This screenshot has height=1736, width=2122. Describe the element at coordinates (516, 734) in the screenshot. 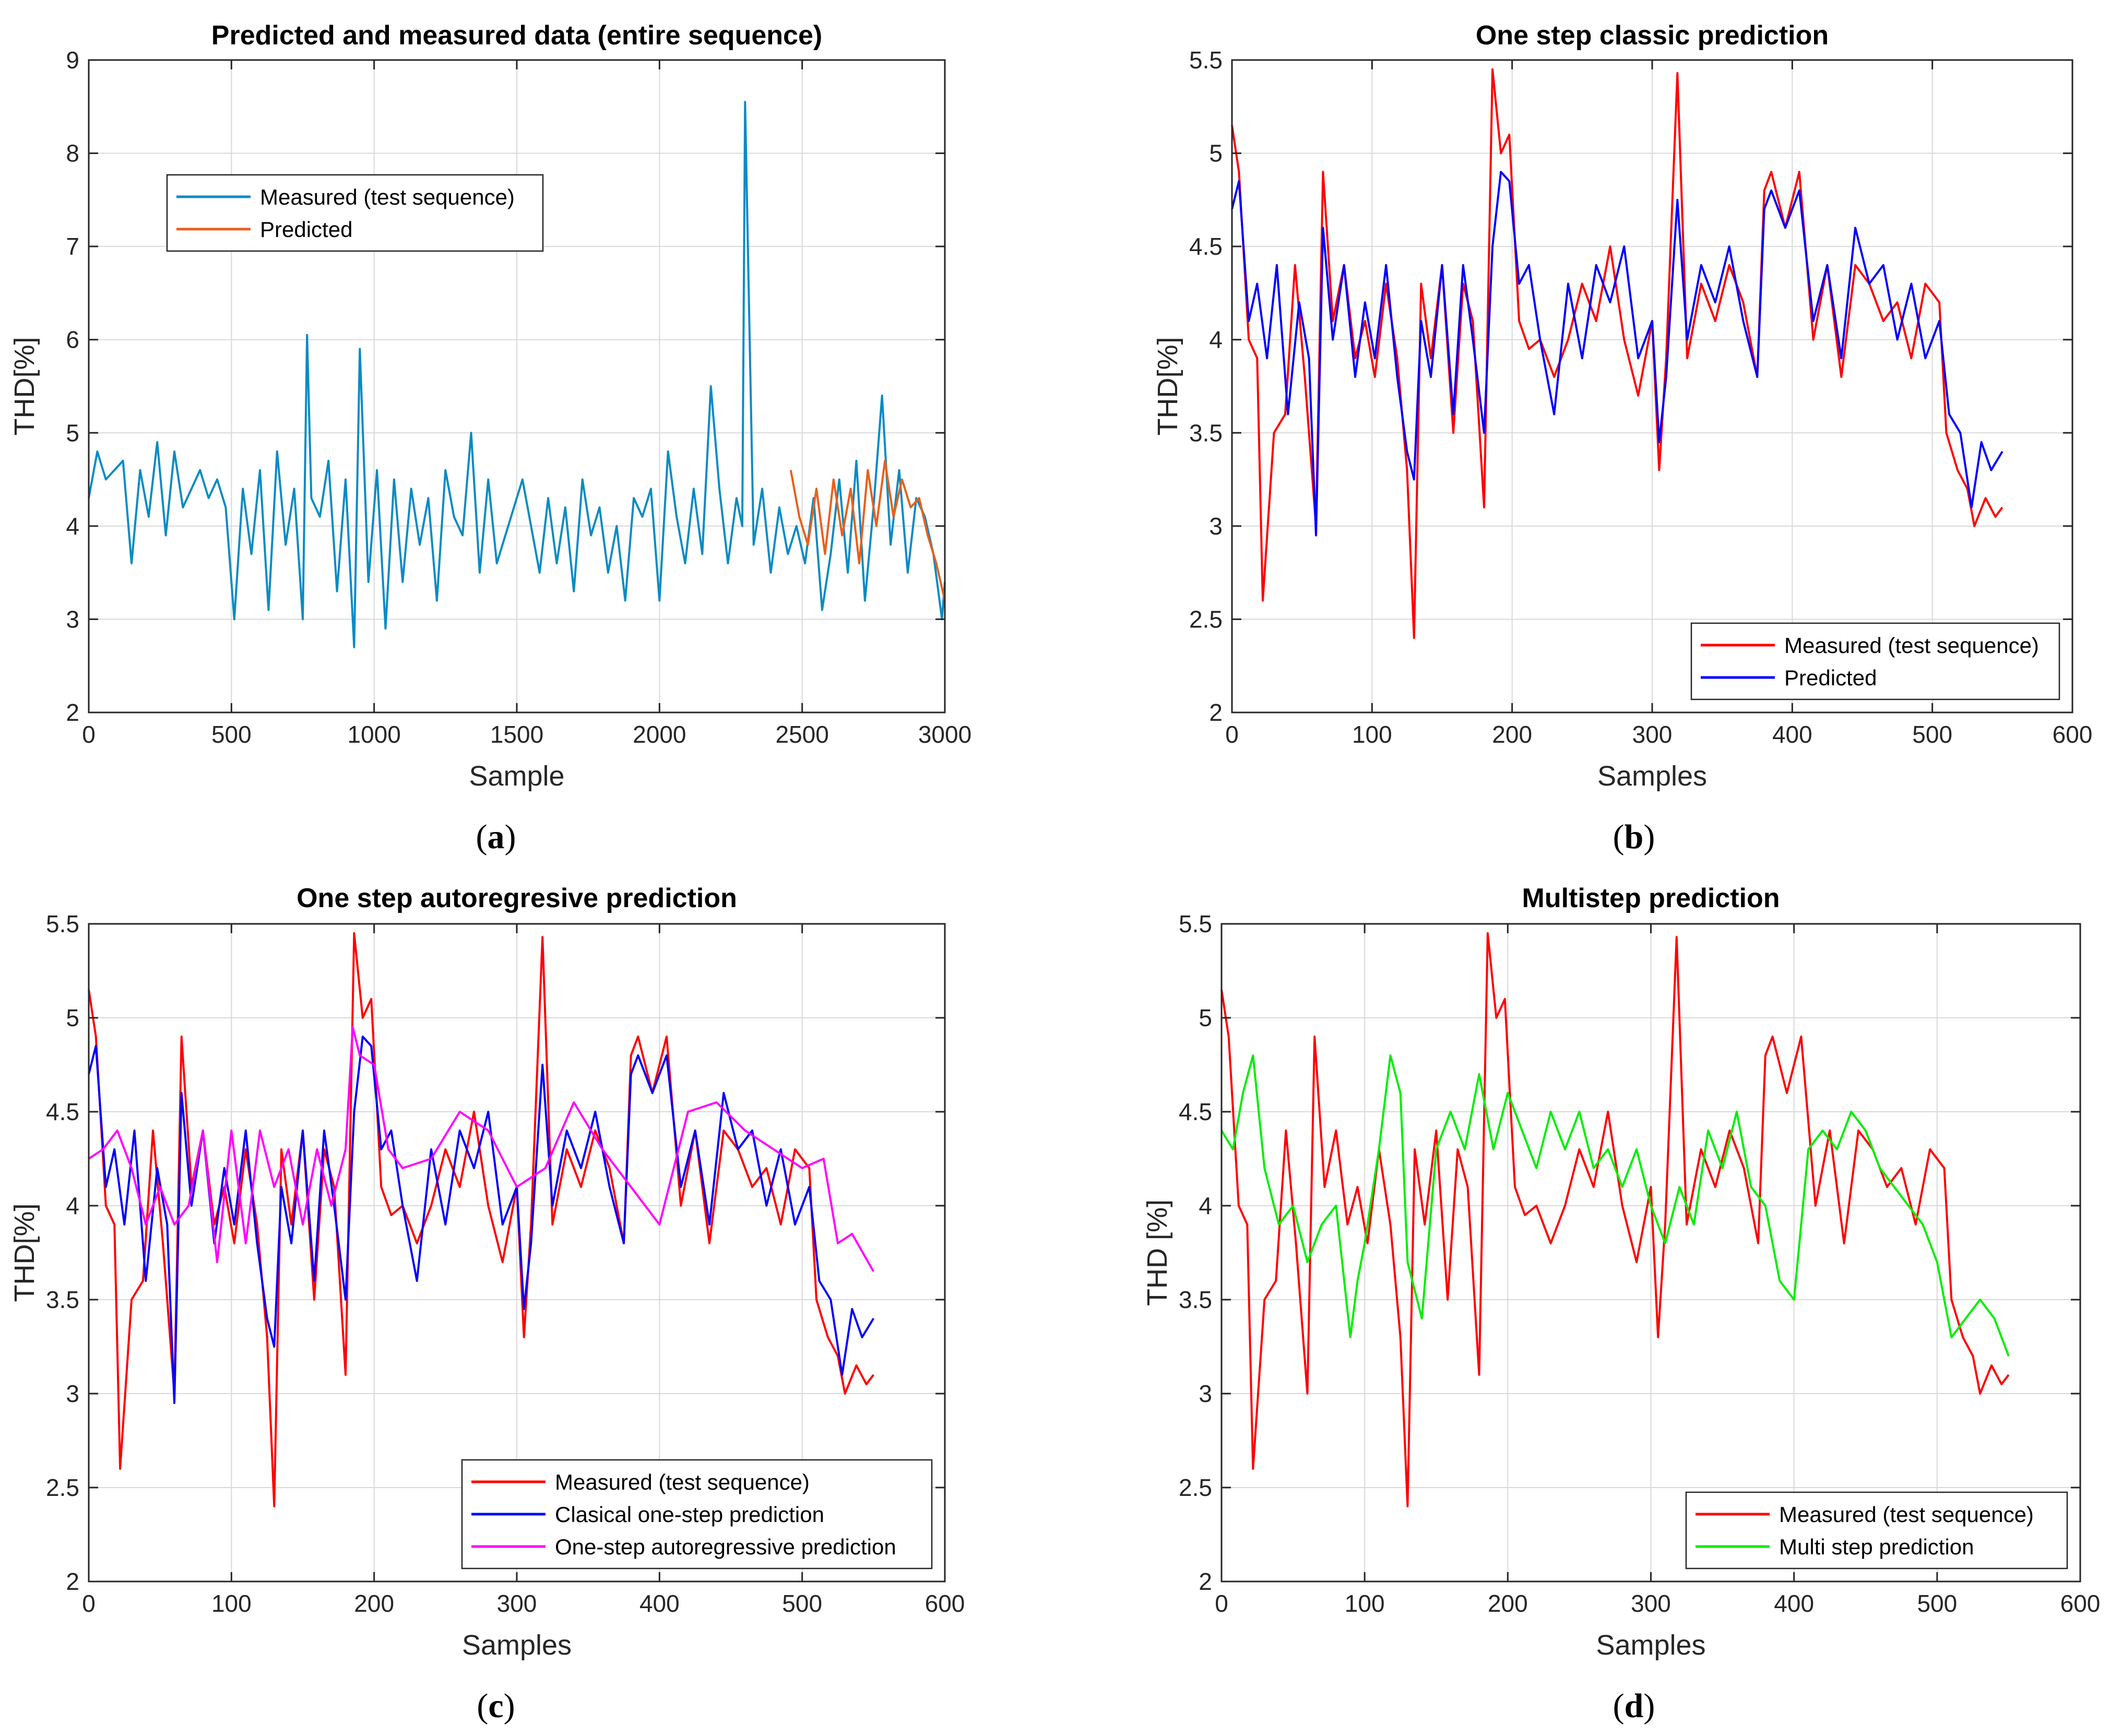

I see `x-tick-label: 1500` at that location.